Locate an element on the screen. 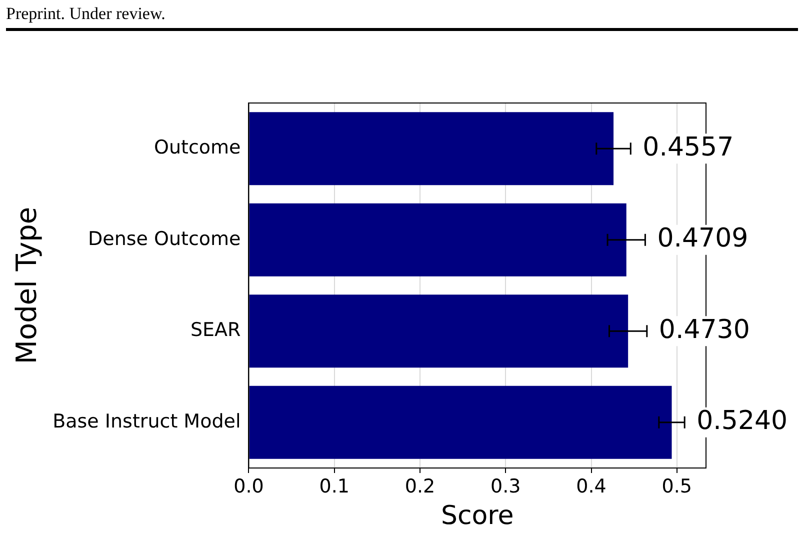 The height and width of the screenshot is (535, 804). y-axis-title: Model Type is located at coordinates (27, 285).